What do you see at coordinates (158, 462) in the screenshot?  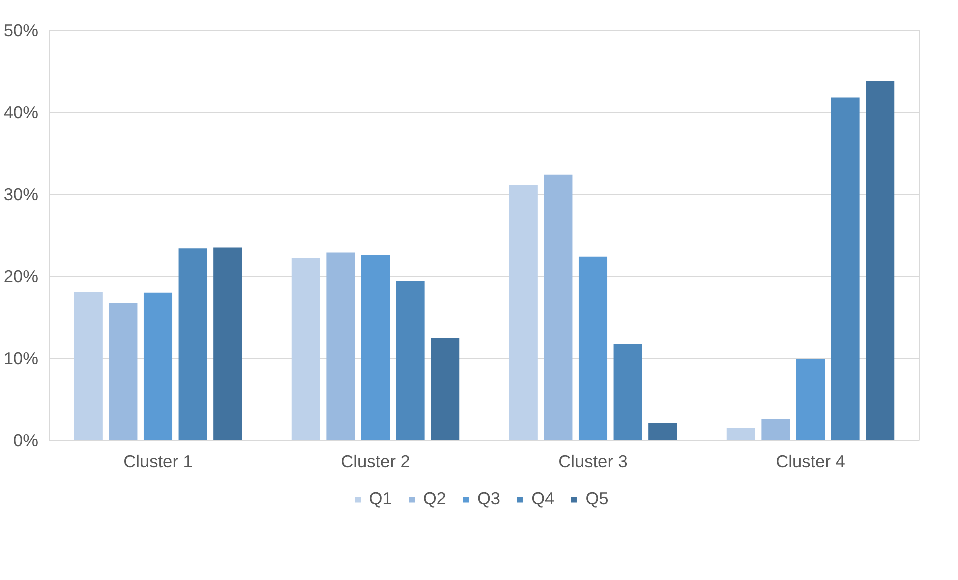 I see `x-tick-label: Cluster 1` at bounding box center [158, 462].